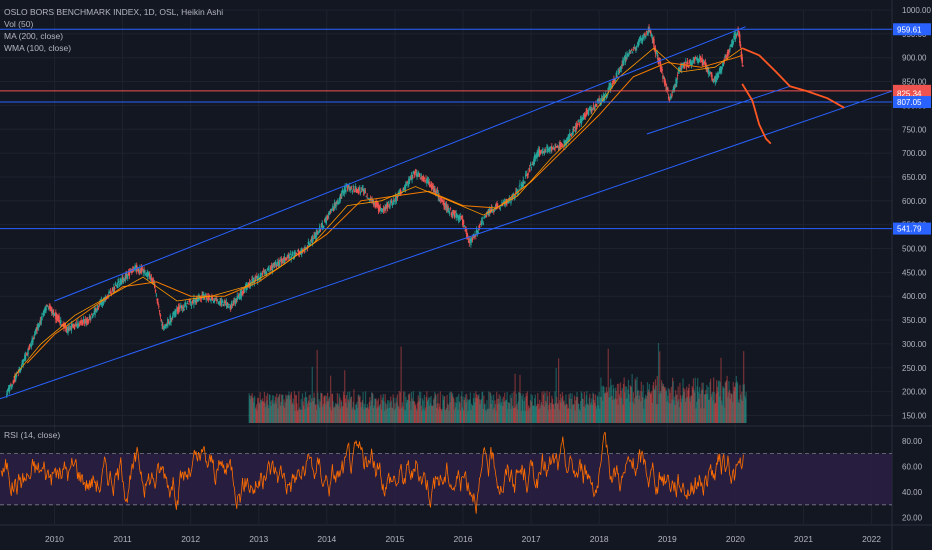  I want to click on rsi-legend: RSI (14, close), so click(32, 435).